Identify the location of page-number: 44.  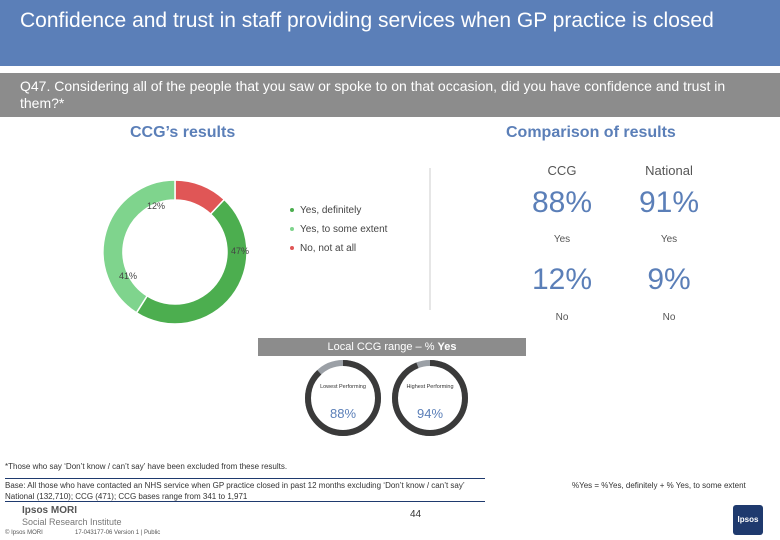
(416, 514).